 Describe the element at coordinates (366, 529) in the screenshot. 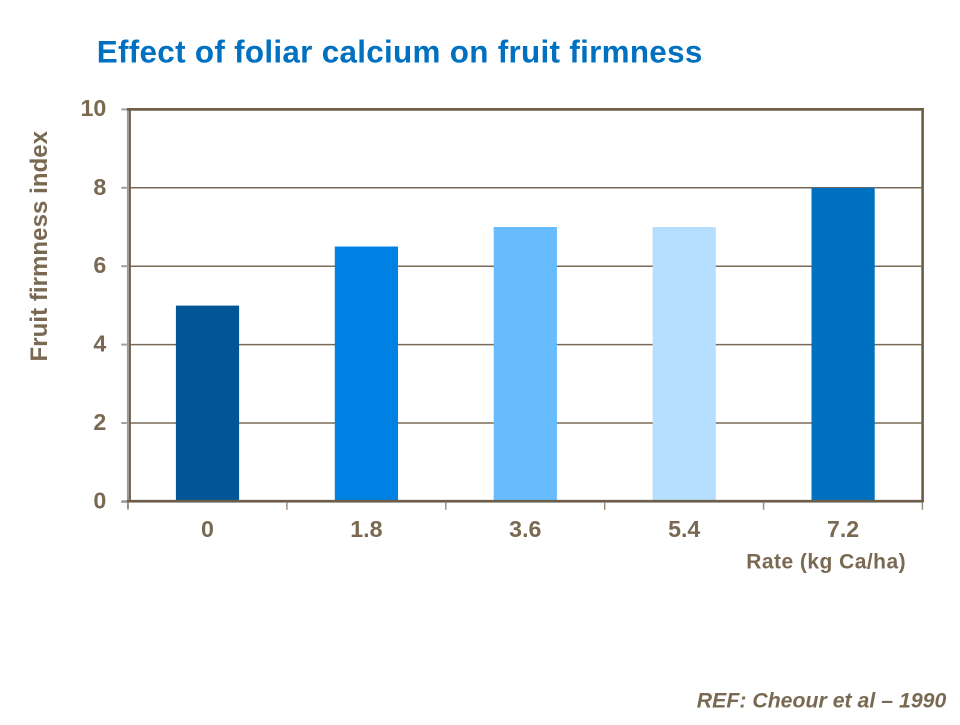

I see `svg-text: 1.8` at that location.